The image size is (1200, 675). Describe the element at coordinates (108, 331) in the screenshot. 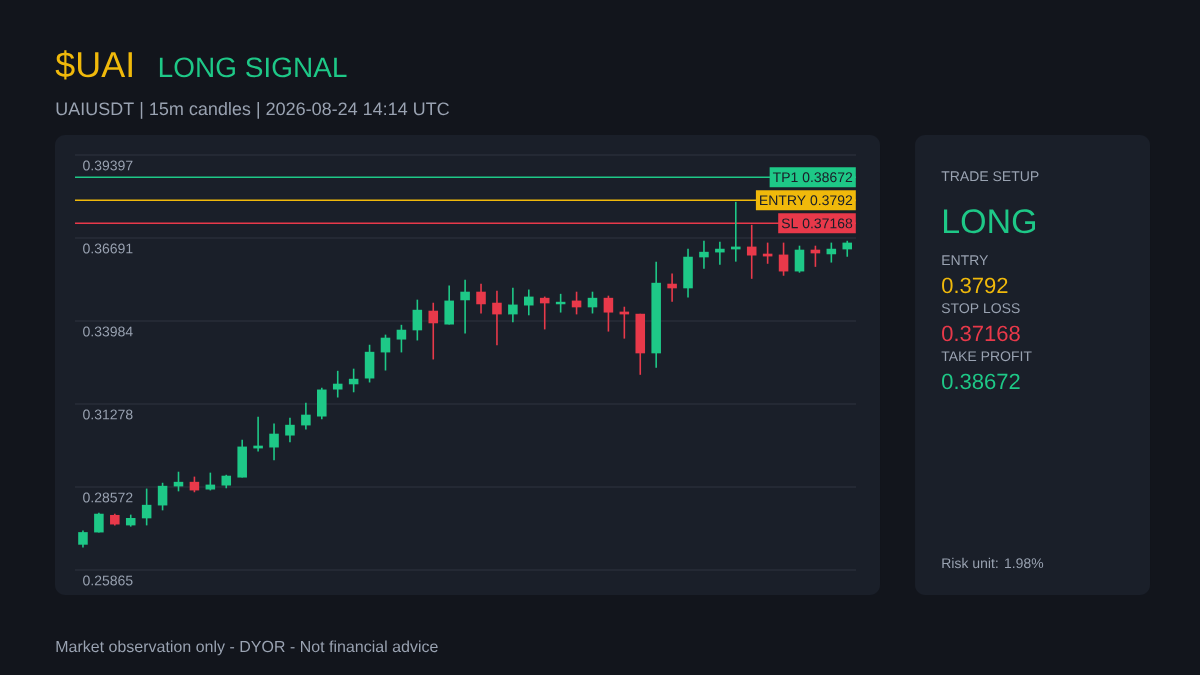

I see `y-tick-label: 0.33984` at that location.